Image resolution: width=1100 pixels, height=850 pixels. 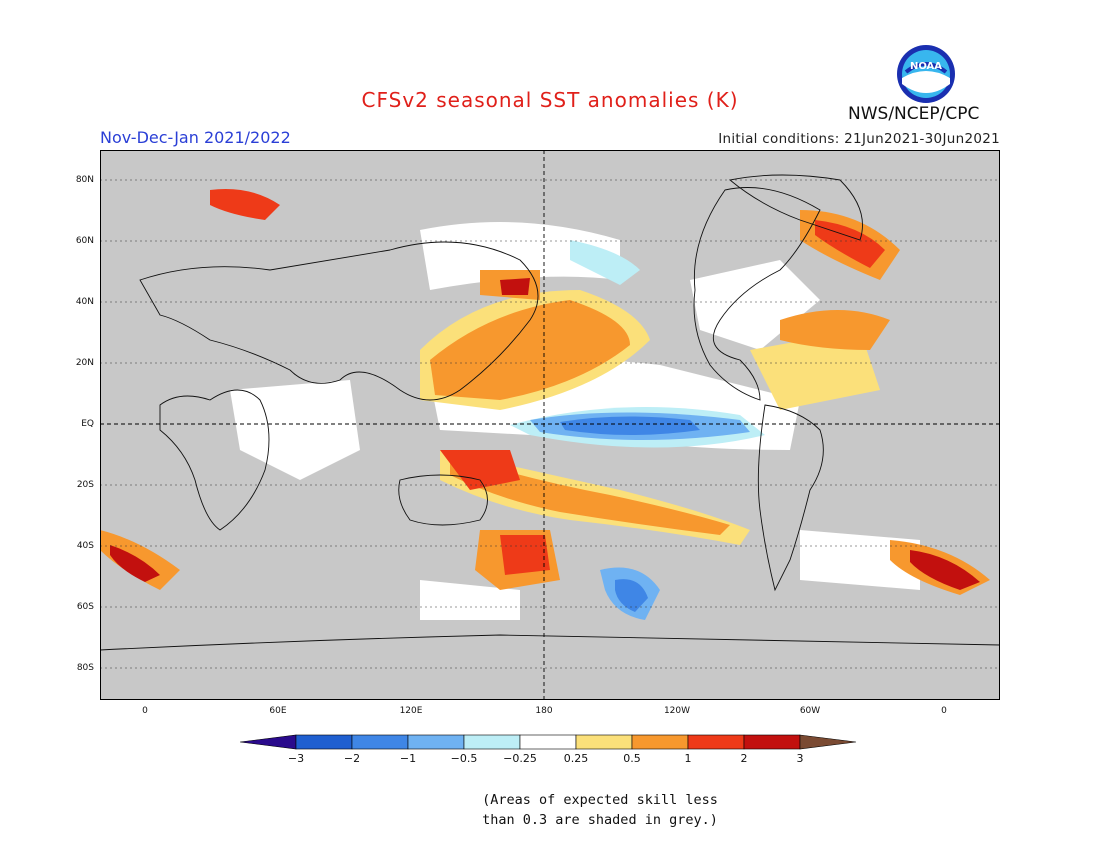 What do you see at coordinates (408, 758) in the screenshot?
I see `colorbar-tick-label: −1` at bounding box center [408, 758].